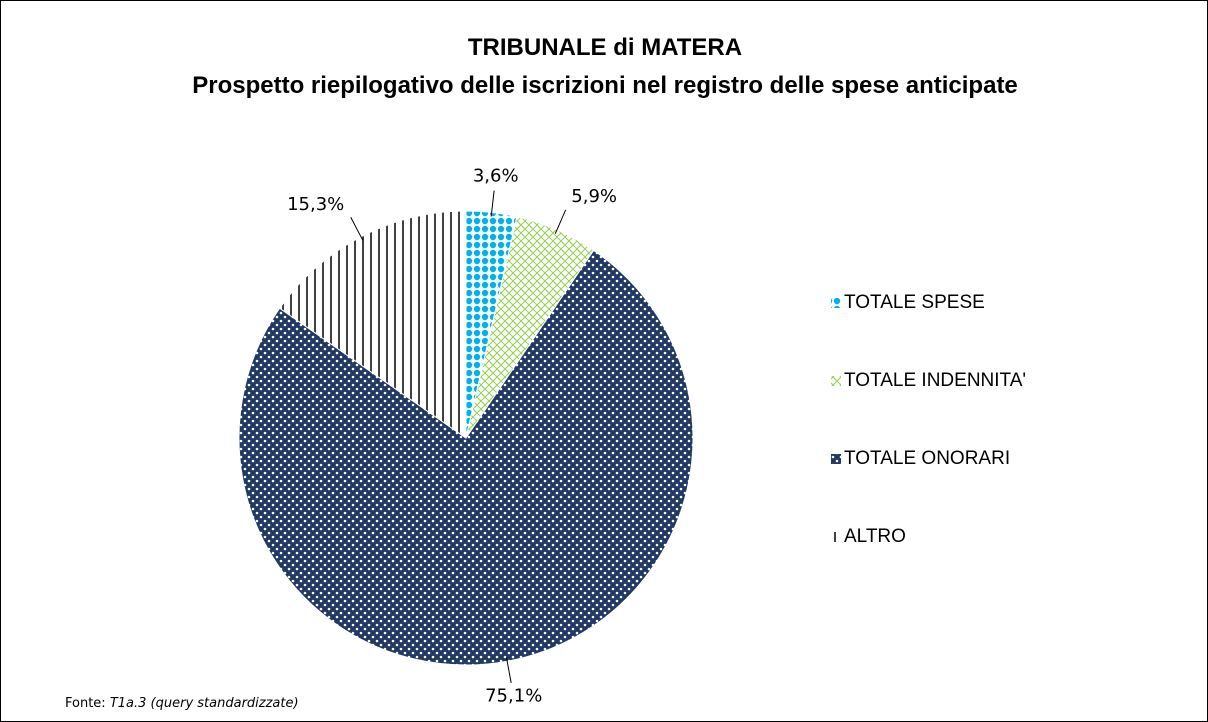 The width and height of the screenshot is (1208, 722). Describe the element at coordinates (927, 458) in the screenshot. I see `legend-label: TOTALE ONORARI` at that location.